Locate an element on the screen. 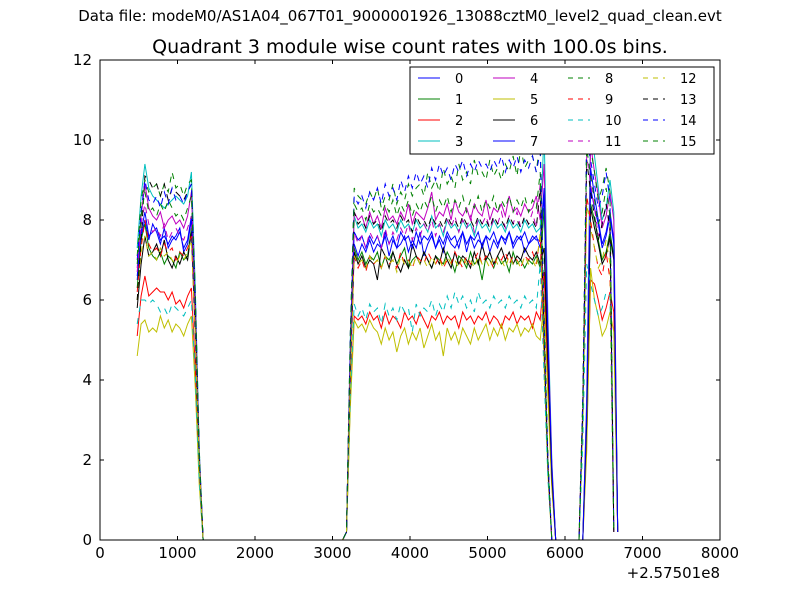  legend-label-0: 0 is located at coordinates (459, 79).